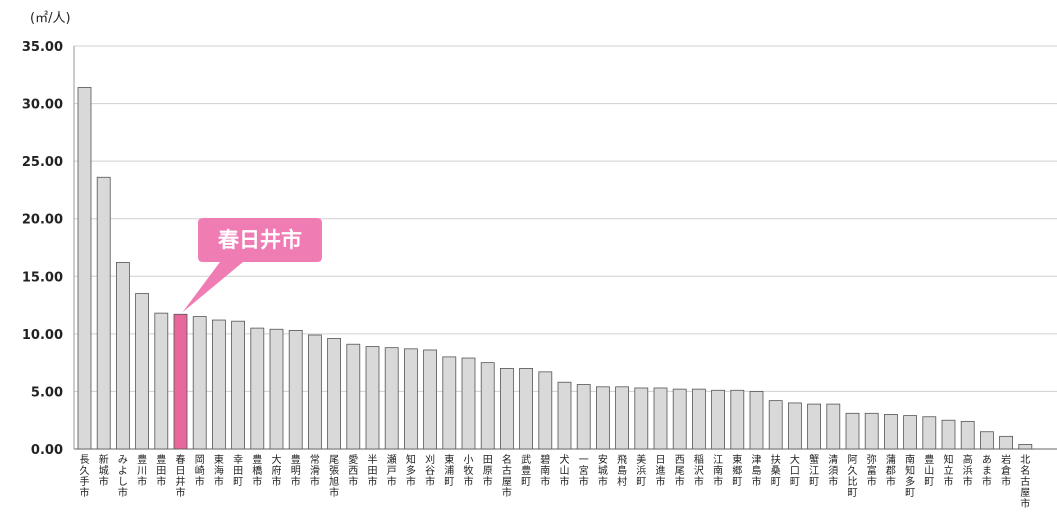  I want to click on x-tick-label: 田原市, so click(488, 471).